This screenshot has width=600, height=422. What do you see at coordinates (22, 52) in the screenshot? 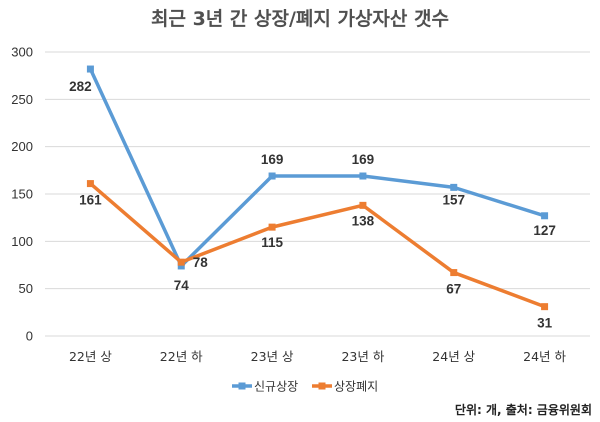
I see `y-tick-label: 300` at bounding box center [22, 52].